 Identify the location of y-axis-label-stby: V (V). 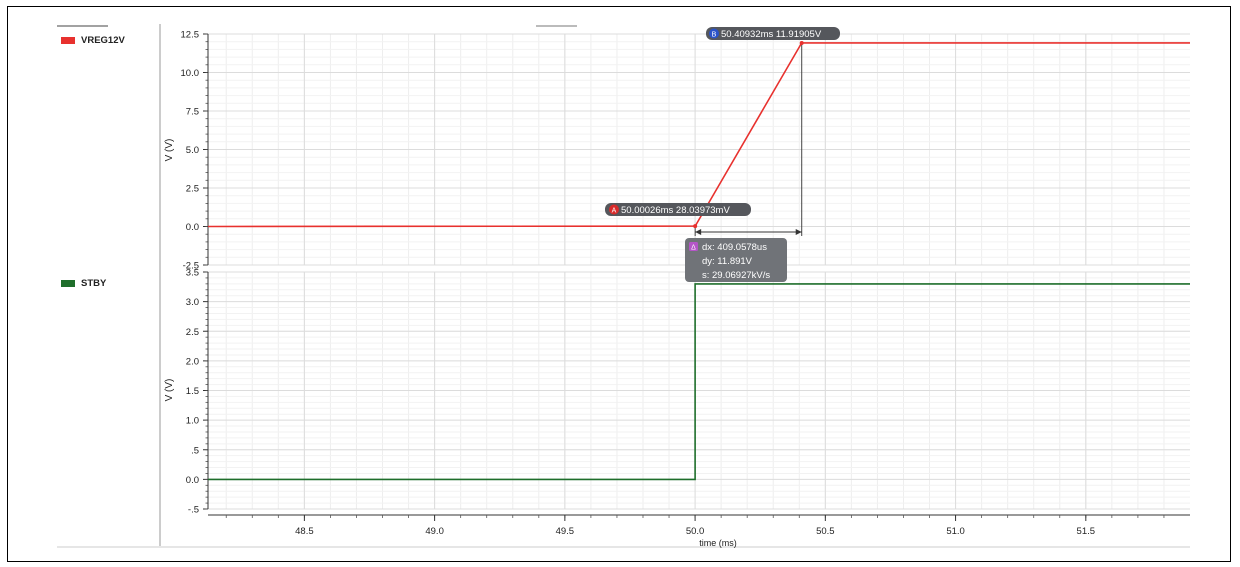
(169, 390).